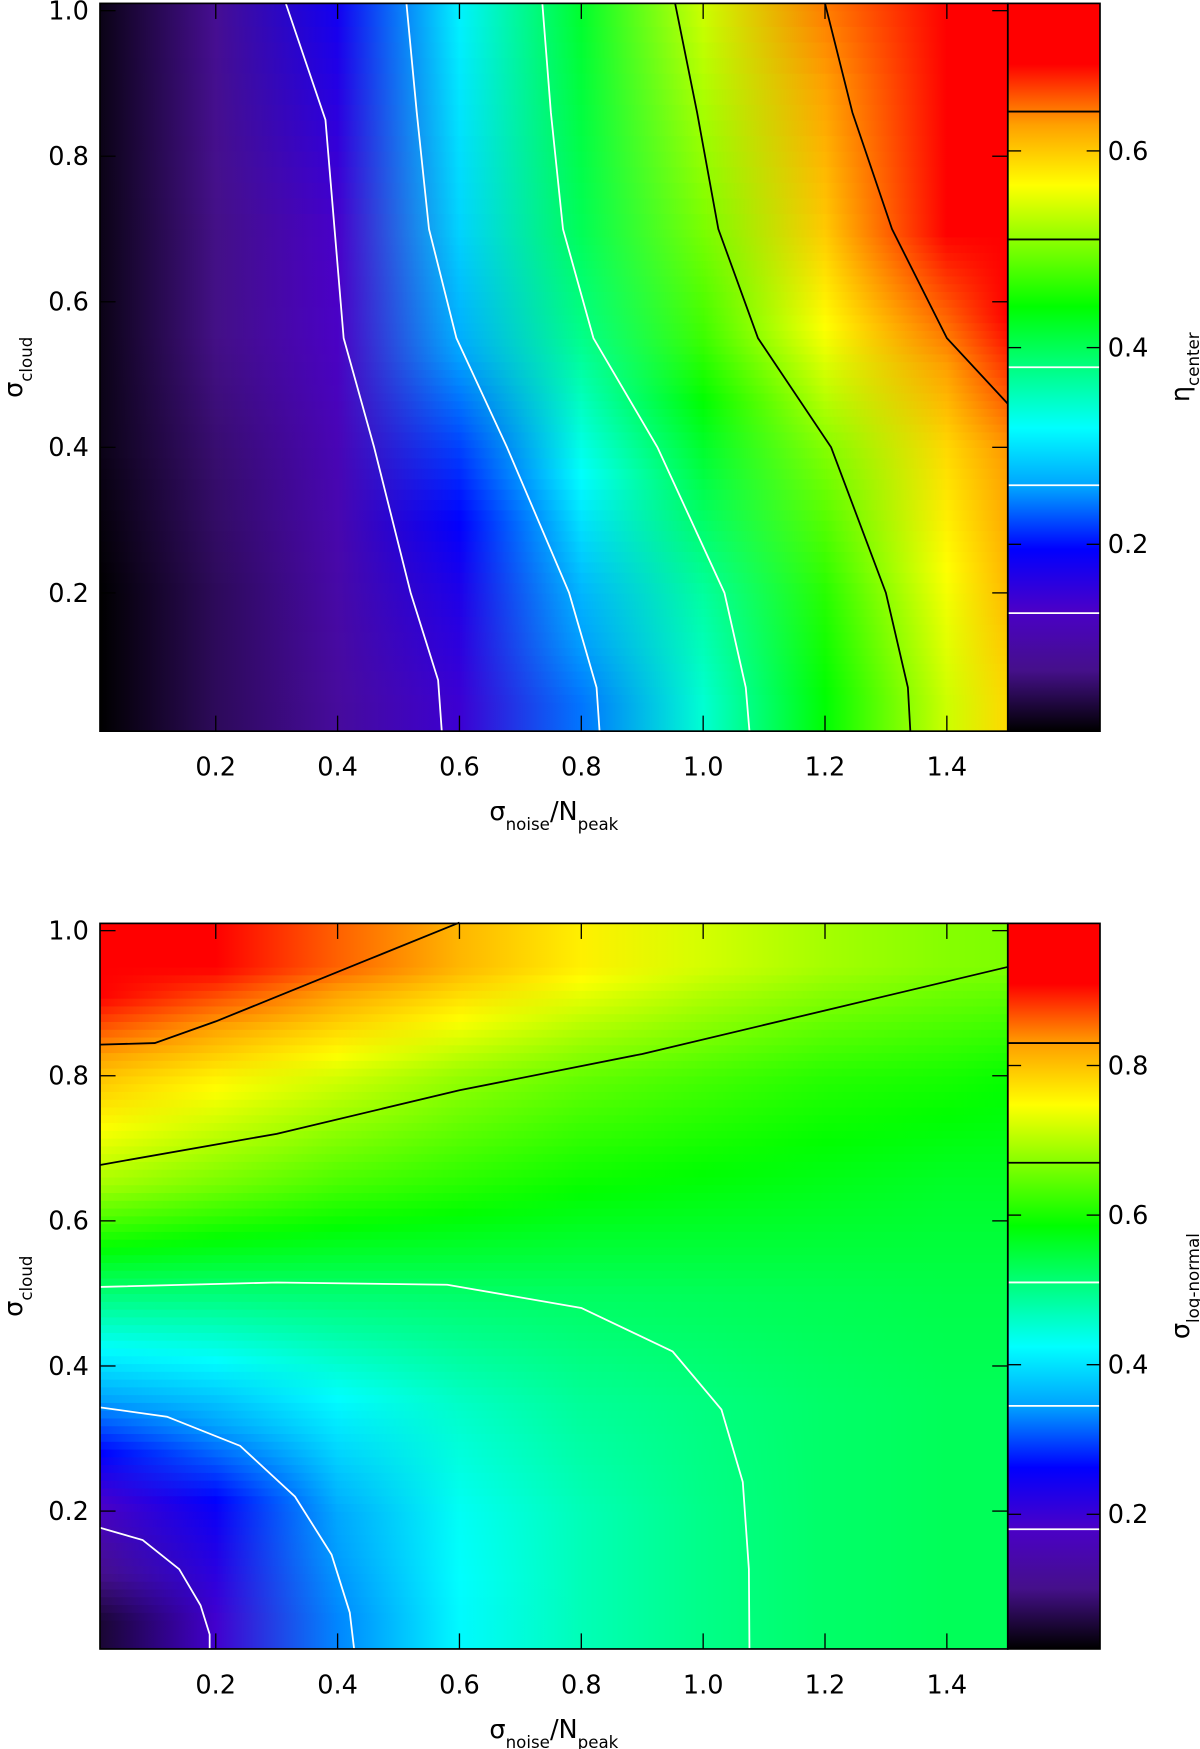 The height and width of the screenshot is (1749, 1200). Describe the element at coordinates (337, 768) in the screenshot. I see `x-tick-label: 0.4` at that location.